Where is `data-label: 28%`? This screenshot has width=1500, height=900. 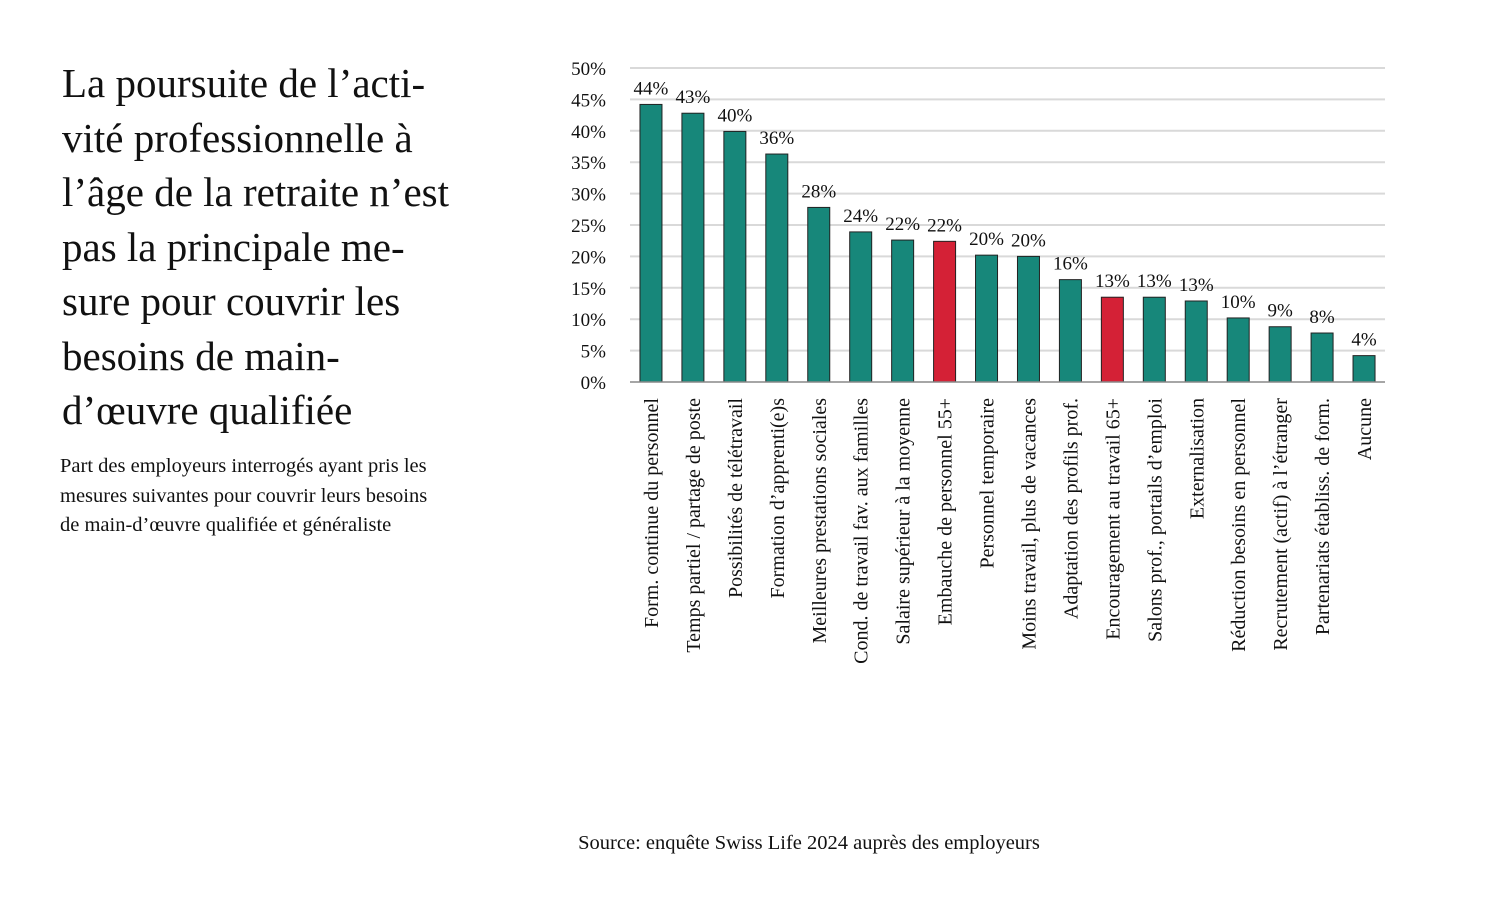 data-label: 28% is located at coordinates (818, 191).